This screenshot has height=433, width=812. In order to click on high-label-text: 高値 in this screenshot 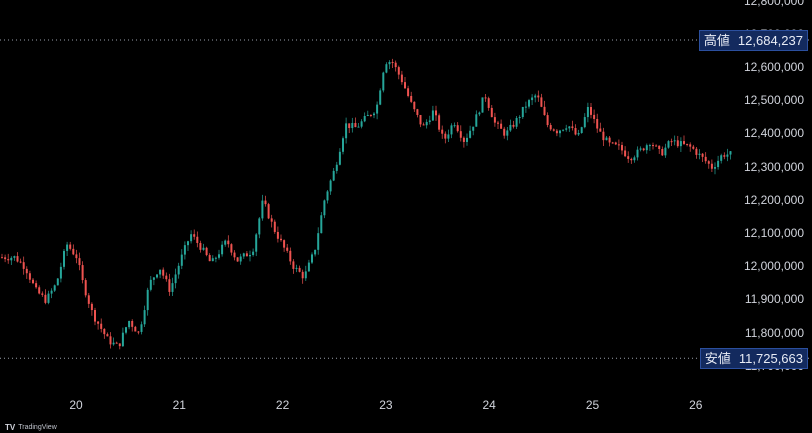, I will do `click(716, 41)`.